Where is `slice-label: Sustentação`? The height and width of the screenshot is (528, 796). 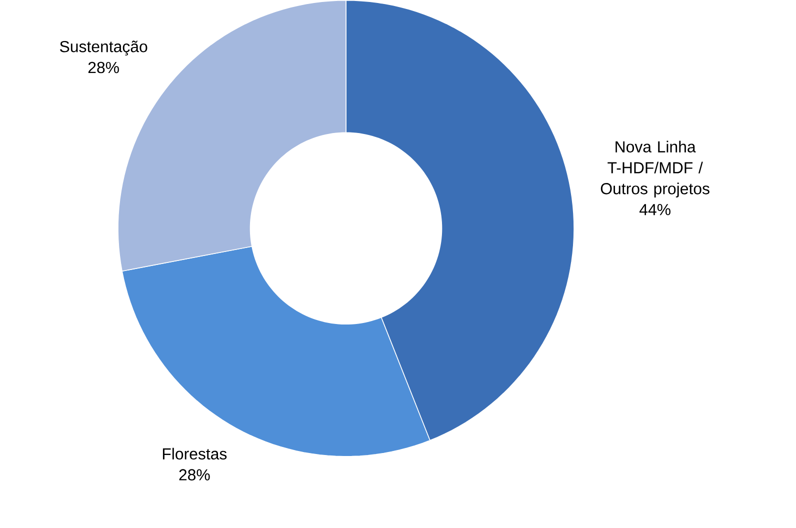
slice-label: Sustentação is located at coordinates (104, 48).